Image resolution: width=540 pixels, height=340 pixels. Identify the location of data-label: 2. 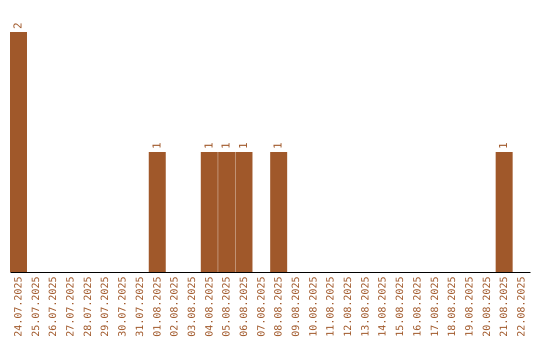
(18, 25).